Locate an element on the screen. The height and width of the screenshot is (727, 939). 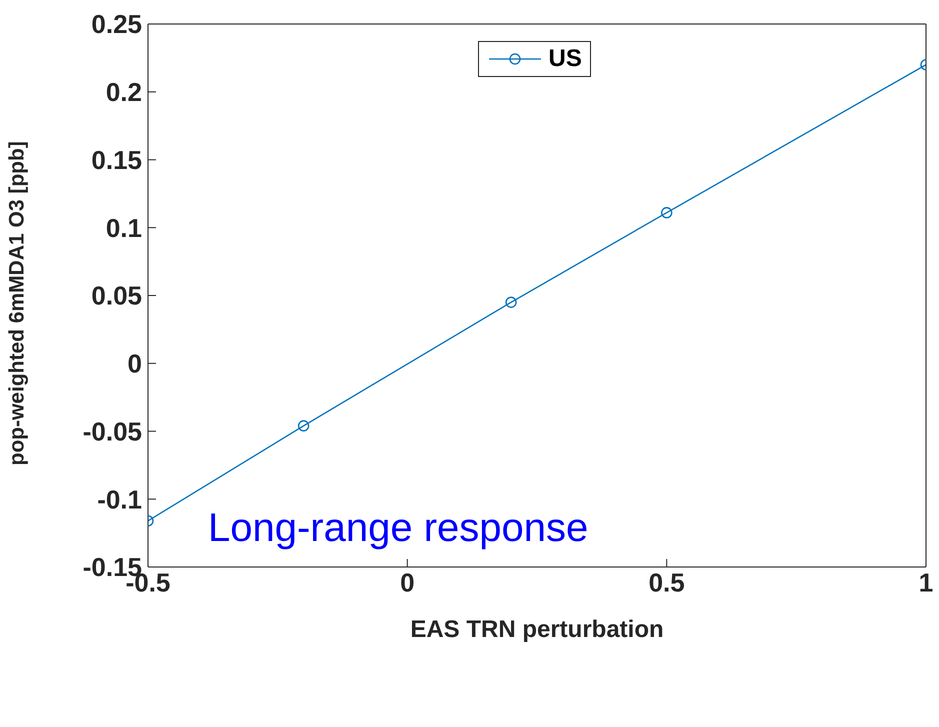
y-tick-label: 0.1 is located at coordinates (124, 227).